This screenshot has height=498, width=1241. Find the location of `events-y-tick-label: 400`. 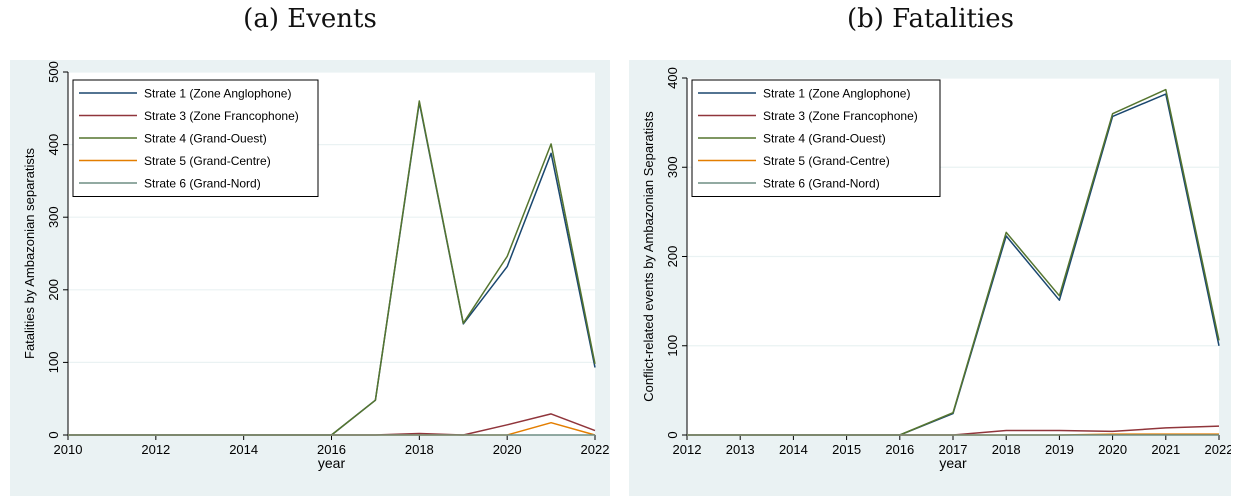

events-y-tick-label: 400 is located at coordinates (53, 145).